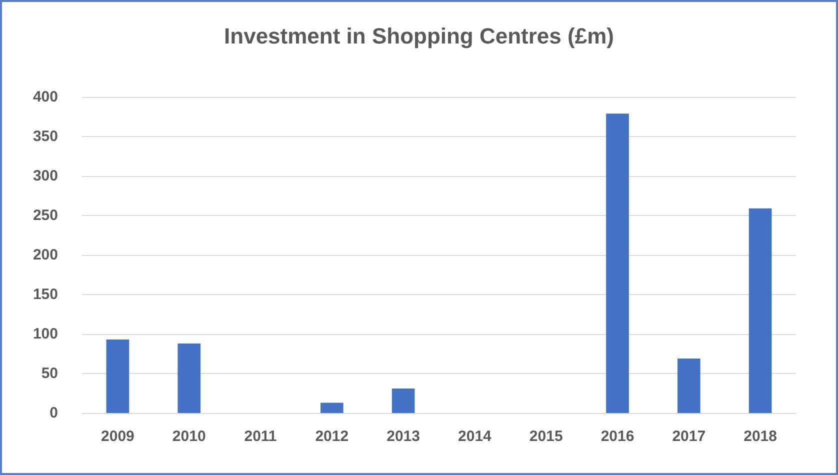  What do you see at coordinates (189, 436) in the screenshot?
I see `x-tick-label: 2010` at bounding box center [189, 436].